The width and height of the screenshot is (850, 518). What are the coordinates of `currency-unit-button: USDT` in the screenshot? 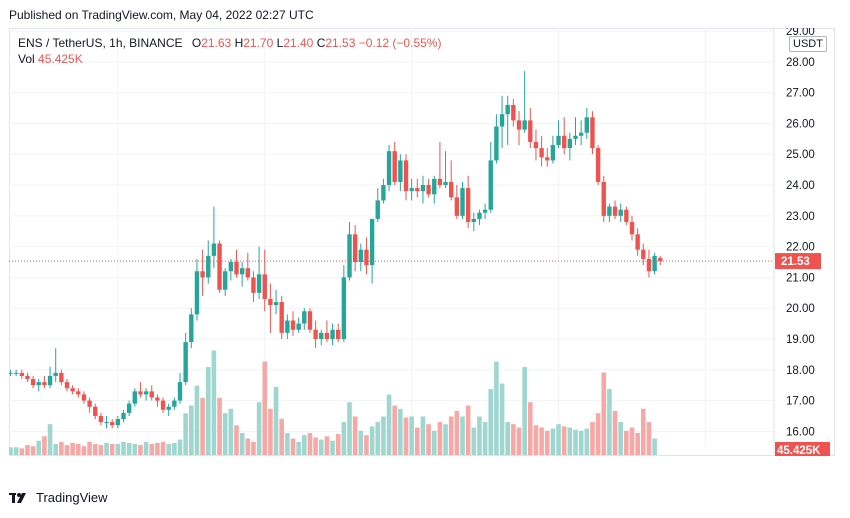 It's located at (808, 44).